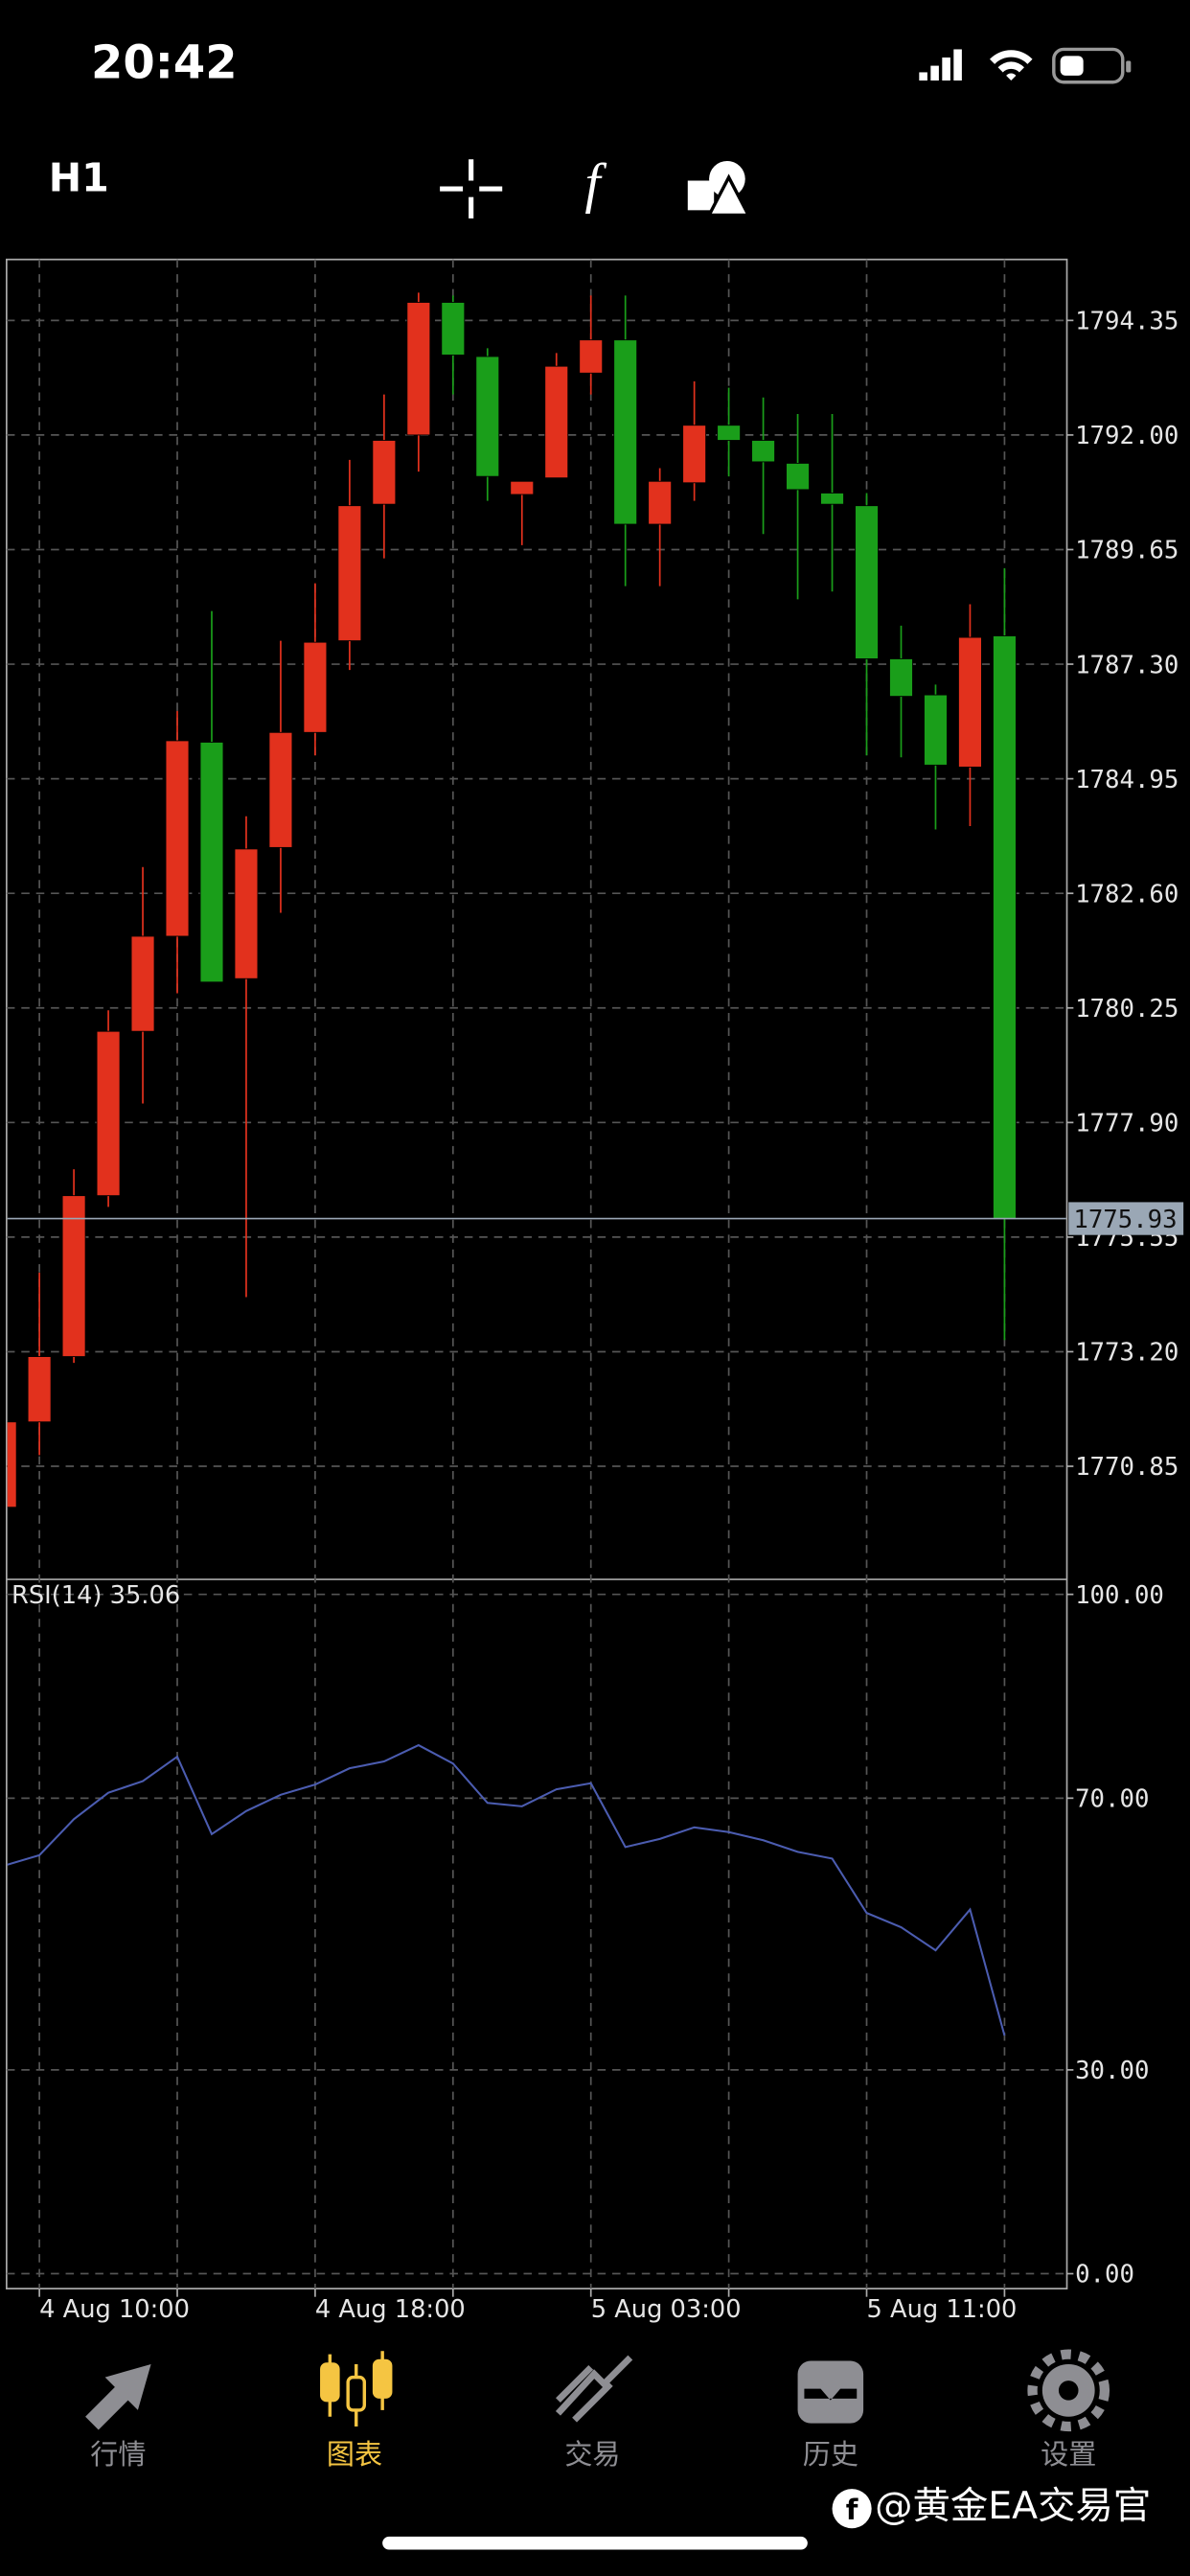  What do you see at coordinates (164, 63) in the screenshot?
I see `status-time: 20:42` at bounding box center [164, 63].